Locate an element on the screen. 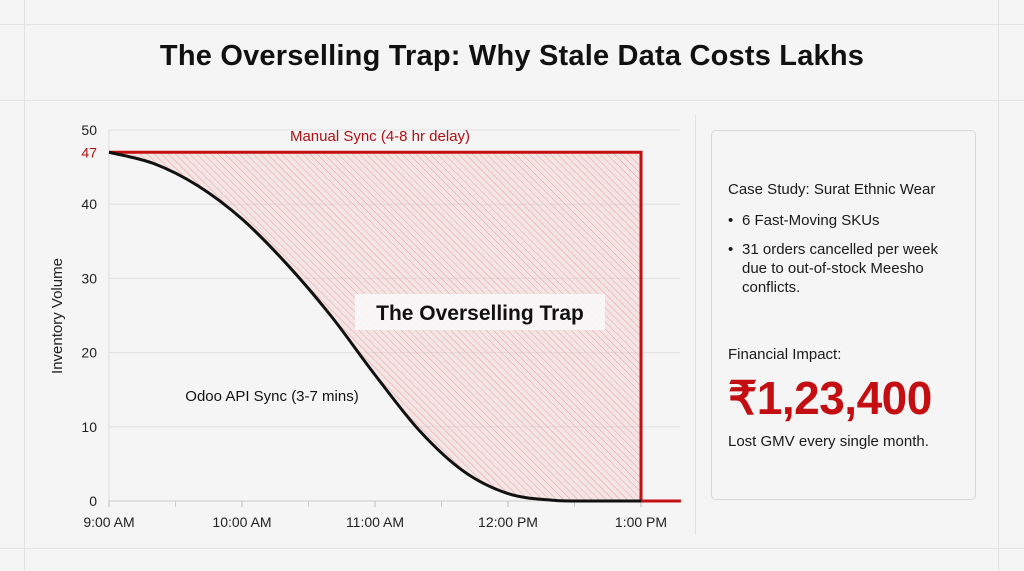 This screenshot has height=571, width=1024. y-tick-label: 20 is located at coordinates (89, 353).